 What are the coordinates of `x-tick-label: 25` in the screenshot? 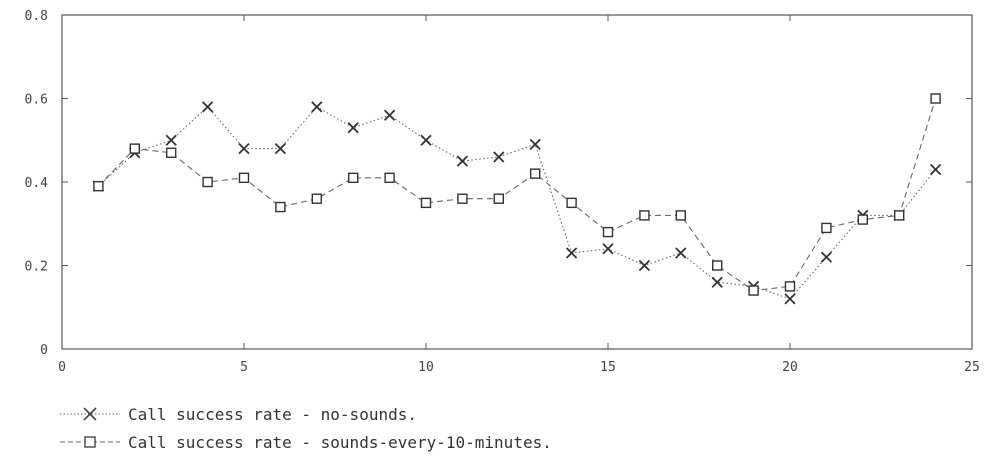 It's located at (972, 367).